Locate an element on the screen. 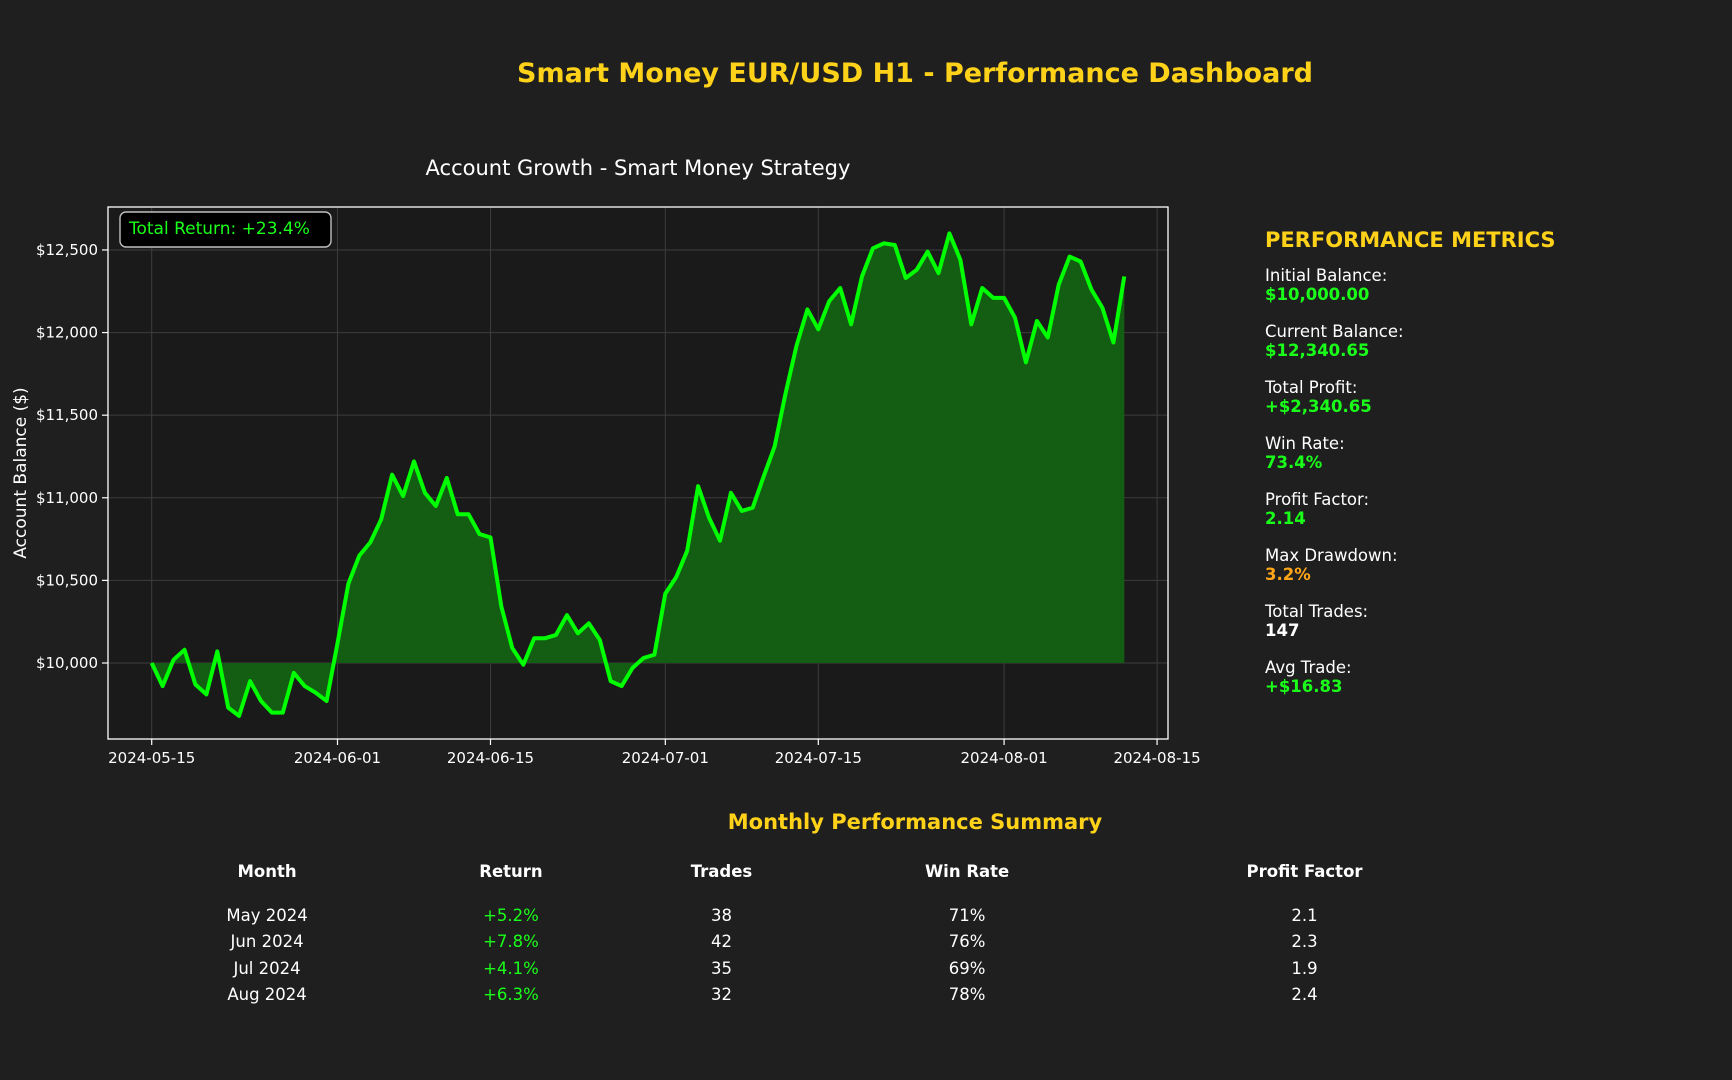 Image resolution: width=1732 pixels, height=1080 pixels. month-cell: Aug 2024 is located at coordinates (267, 995).